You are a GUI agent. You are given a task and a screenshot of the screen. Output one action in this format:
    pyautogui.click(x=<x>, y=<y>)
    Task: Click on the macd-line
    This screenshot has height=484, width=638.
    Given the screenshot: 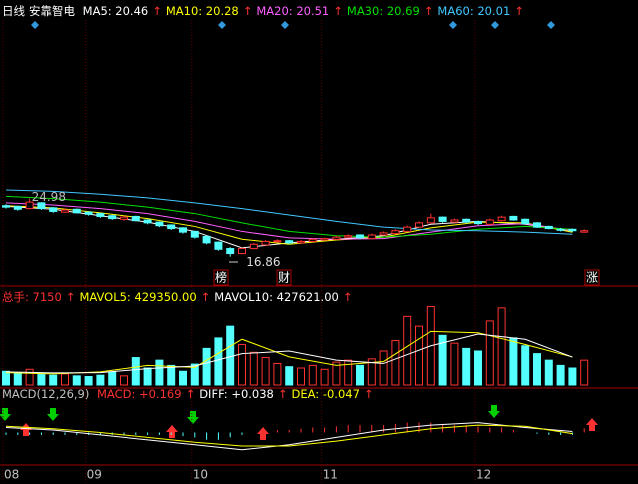 What is the action you would take?
    pyautogui.click(x=289, y=435)
    